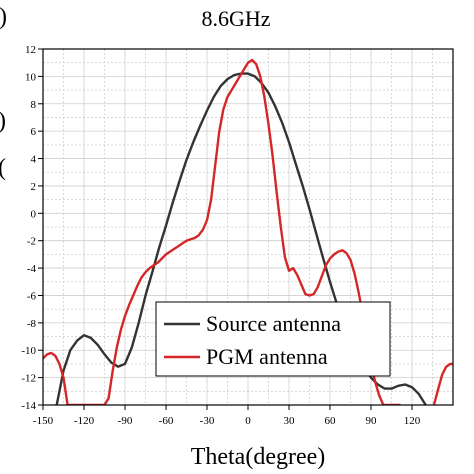  I want to click on y-tick-label: -12, so click(28, 379).